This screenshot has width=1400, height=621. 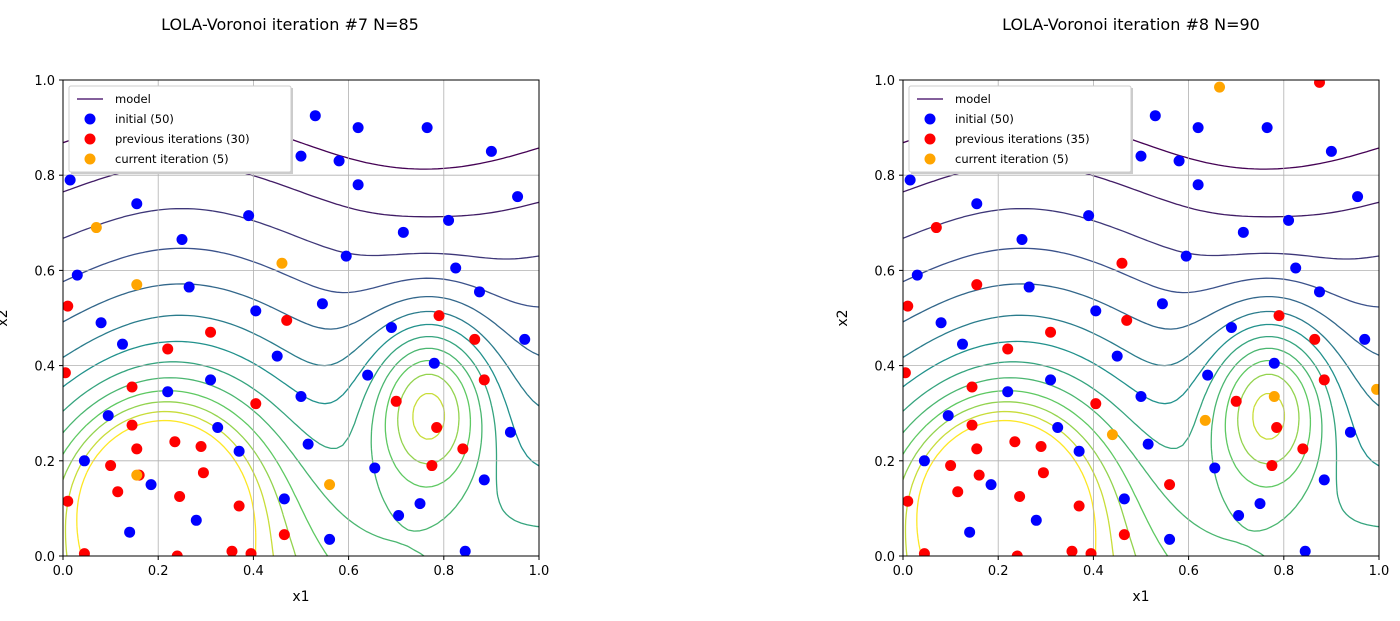 What do you see at coordinates (884, 557) in the screenshot?
I see `y-tick-label: 0.0` at bounding box center [884, 557].